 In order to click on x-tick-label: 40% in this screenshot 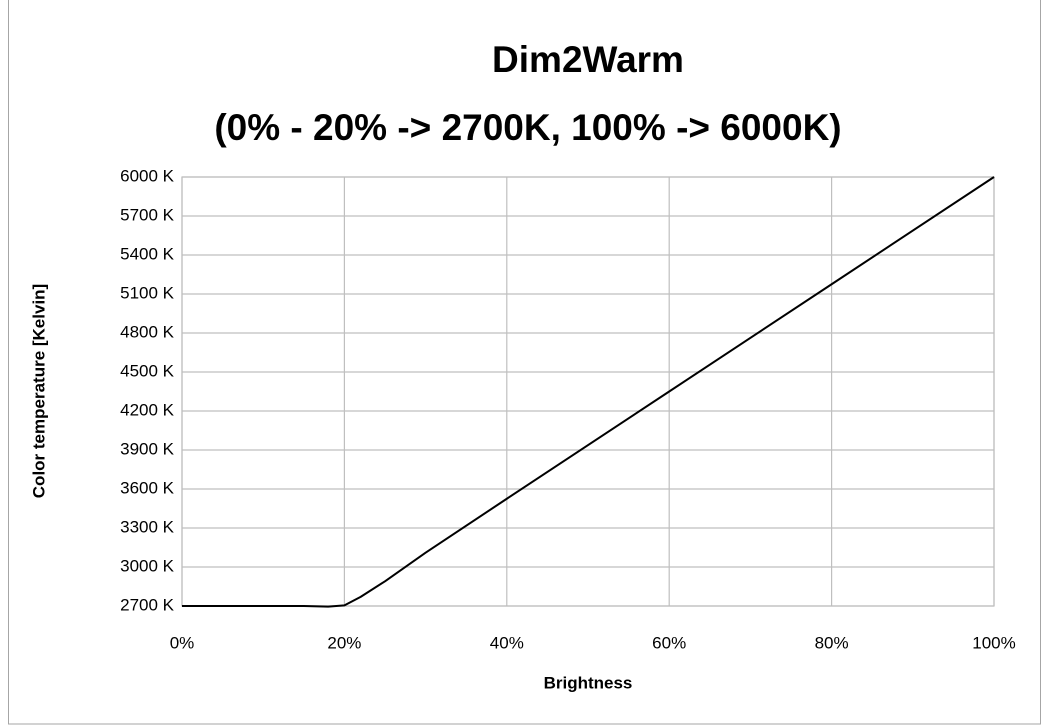, I will do `click(507, 642)`.